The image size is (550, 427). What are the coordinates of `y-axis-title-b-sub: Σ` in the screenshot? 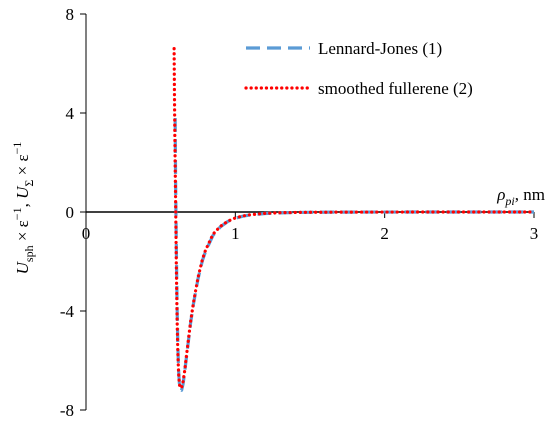 It's located at (29, 183).